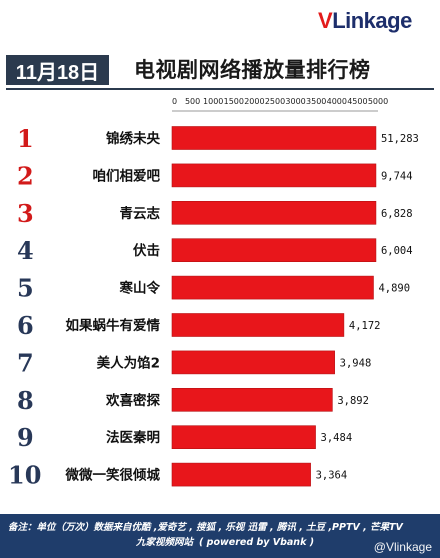  I want to click on value-label: 6,828, so click(397, 214).